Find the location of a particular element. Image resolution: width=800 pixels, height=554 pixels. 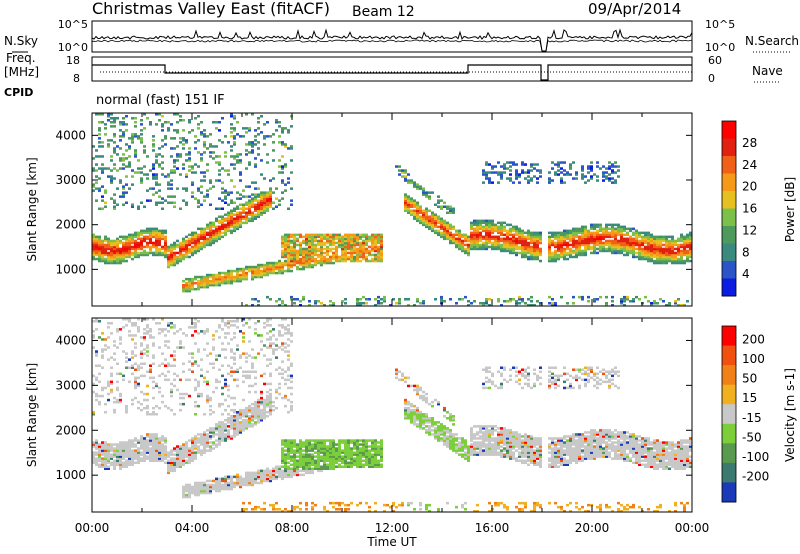

freq-tick-top: 18 is located at coordinates (73, 60).